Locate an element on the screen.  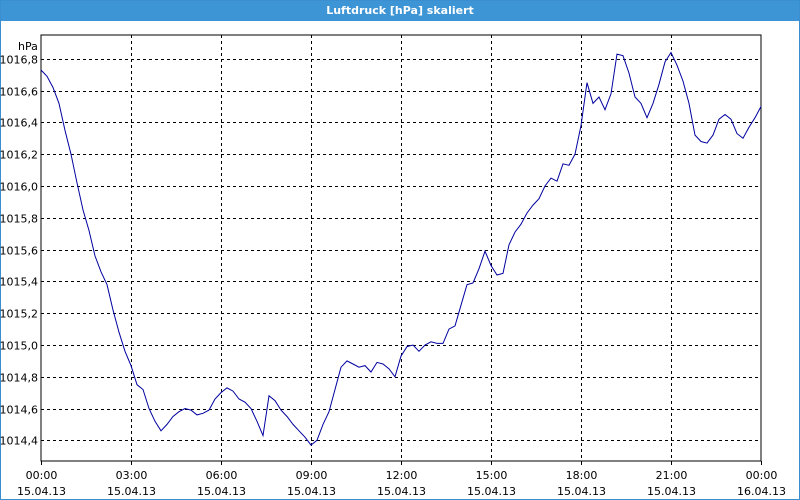
x-tick-time-label: 12:00 is located at coordinates (402, 475).